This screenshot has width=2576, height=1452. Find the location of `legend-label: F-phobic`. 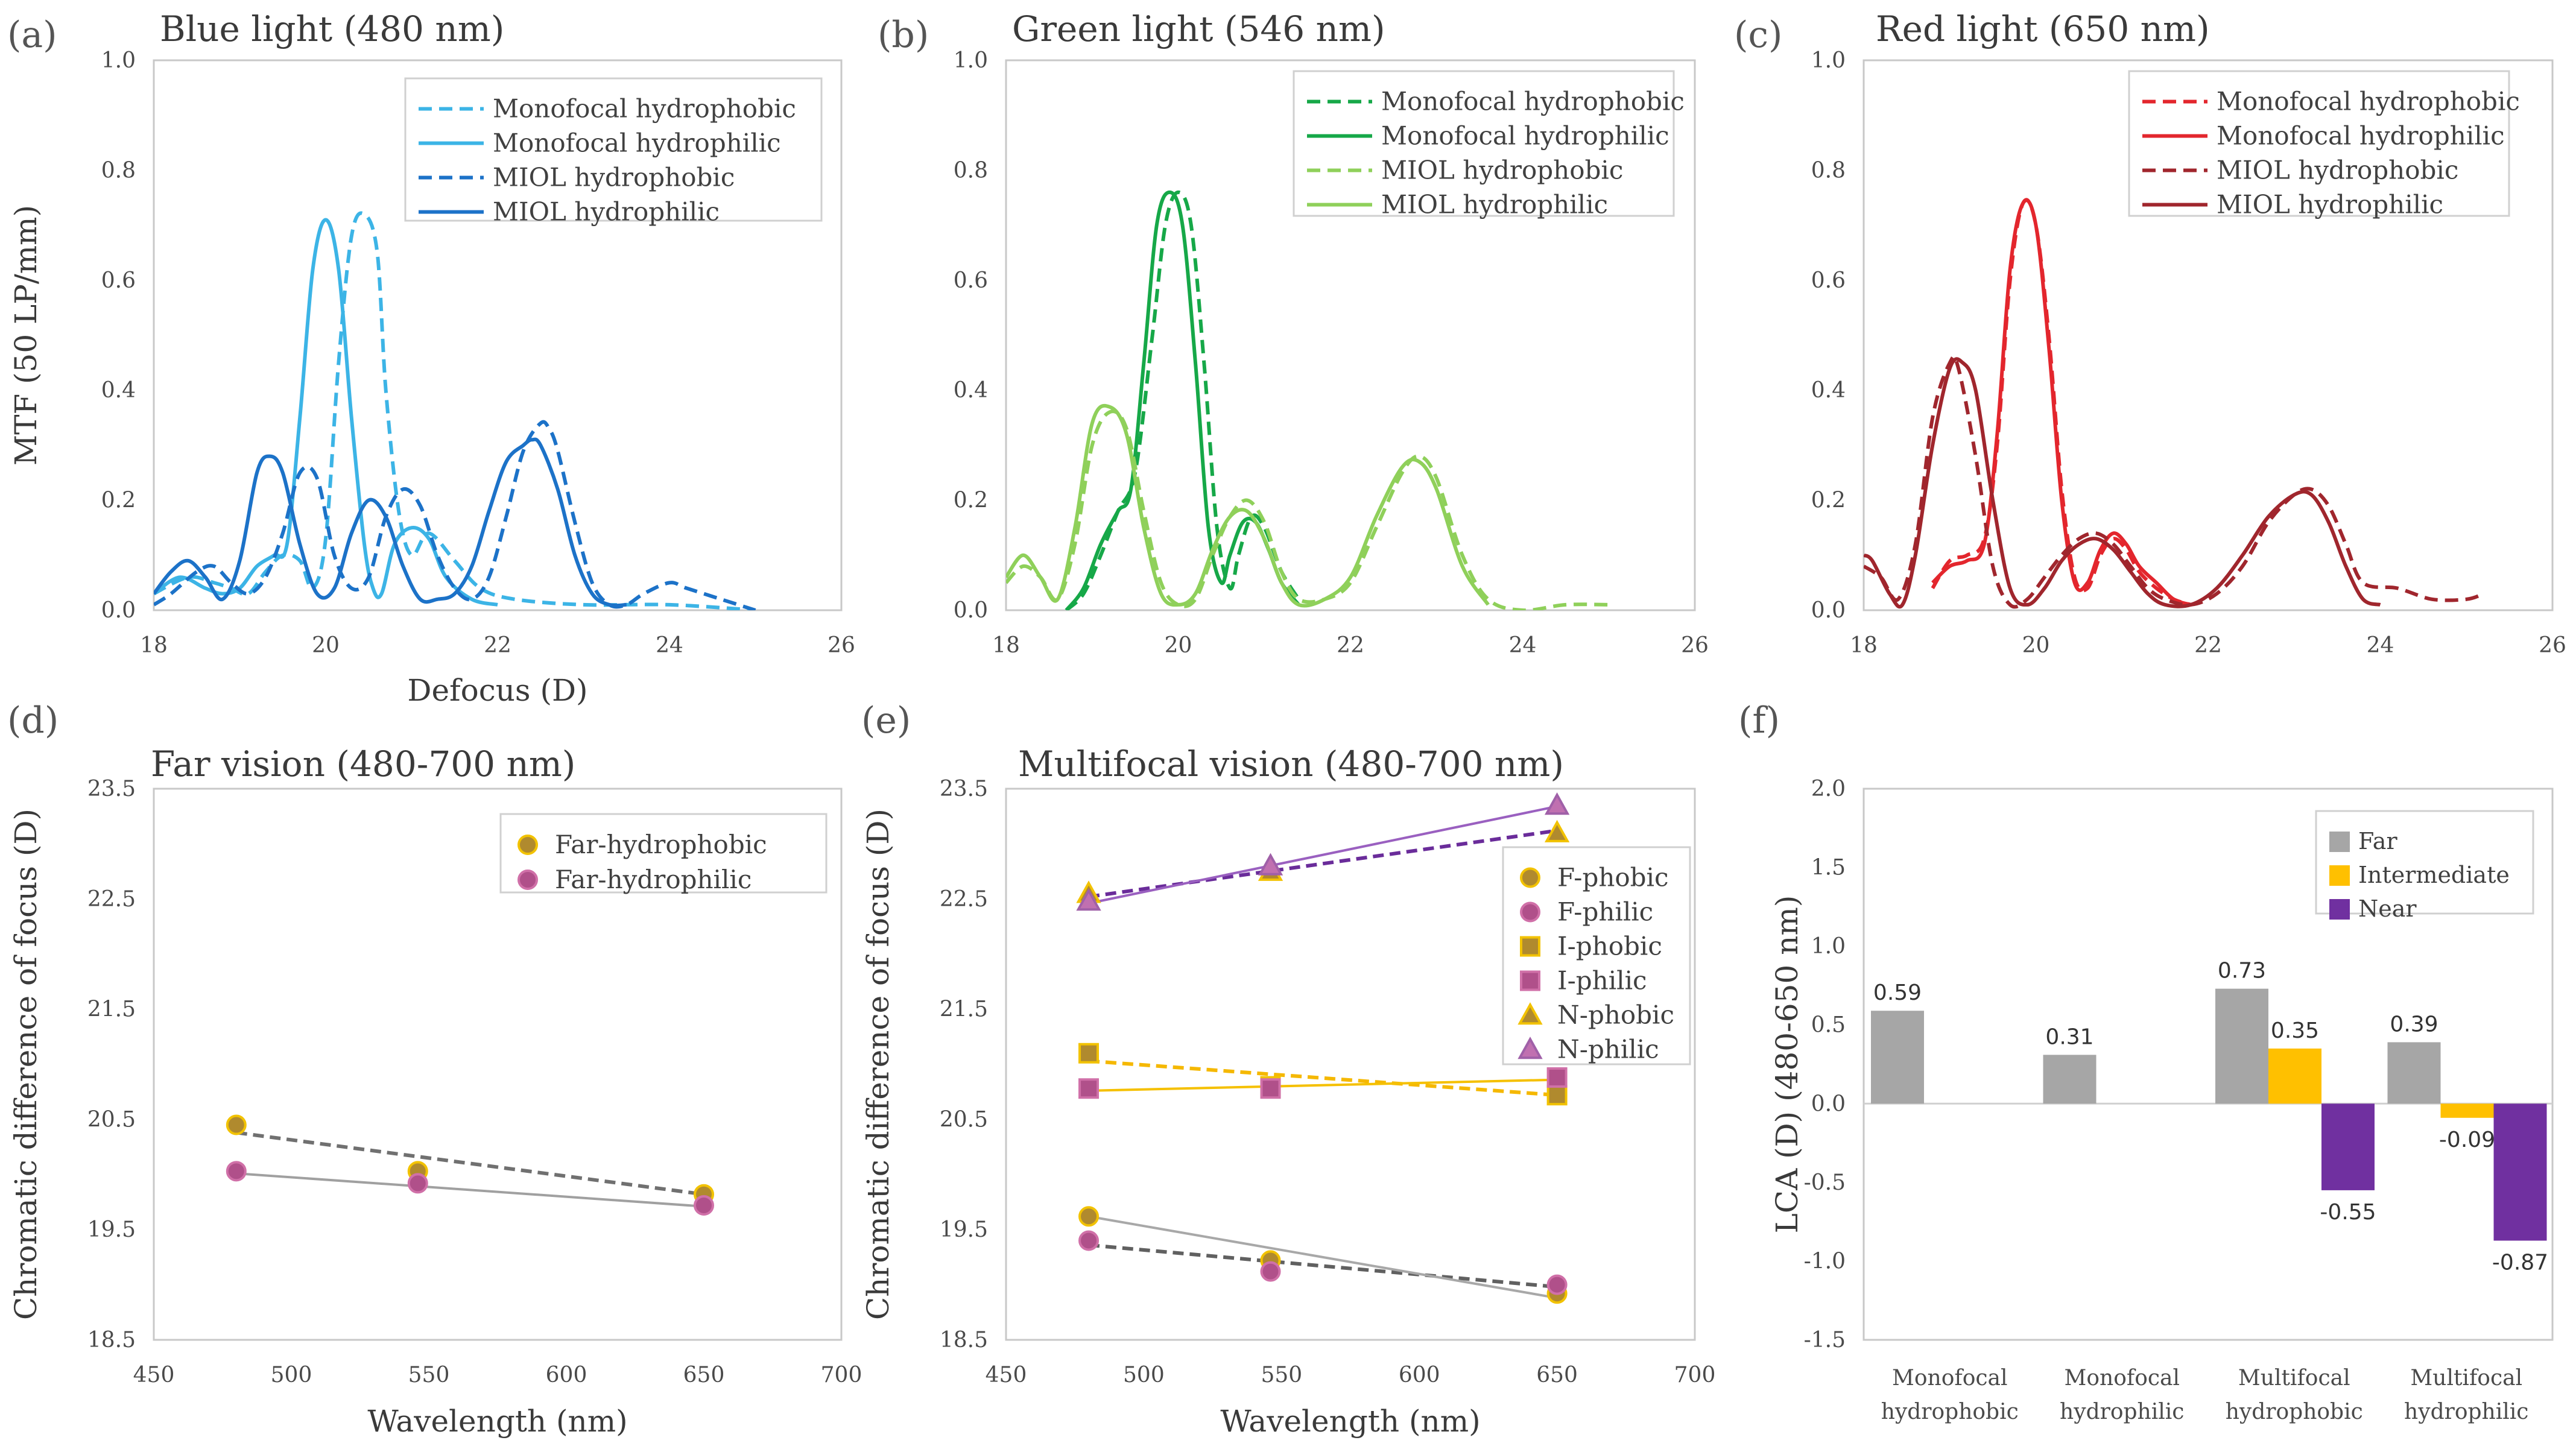

legend-label: F-phobic is located at coordinates (1613, 878).